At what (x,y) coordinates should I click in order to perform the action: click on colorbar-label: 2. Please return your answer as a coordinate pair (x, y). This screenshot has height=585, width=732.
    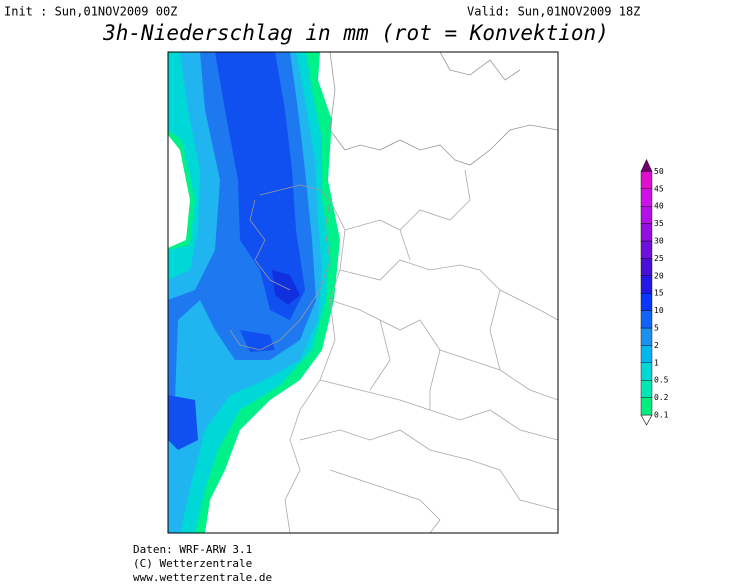
    Looking at the image, I should click on (656, 345).